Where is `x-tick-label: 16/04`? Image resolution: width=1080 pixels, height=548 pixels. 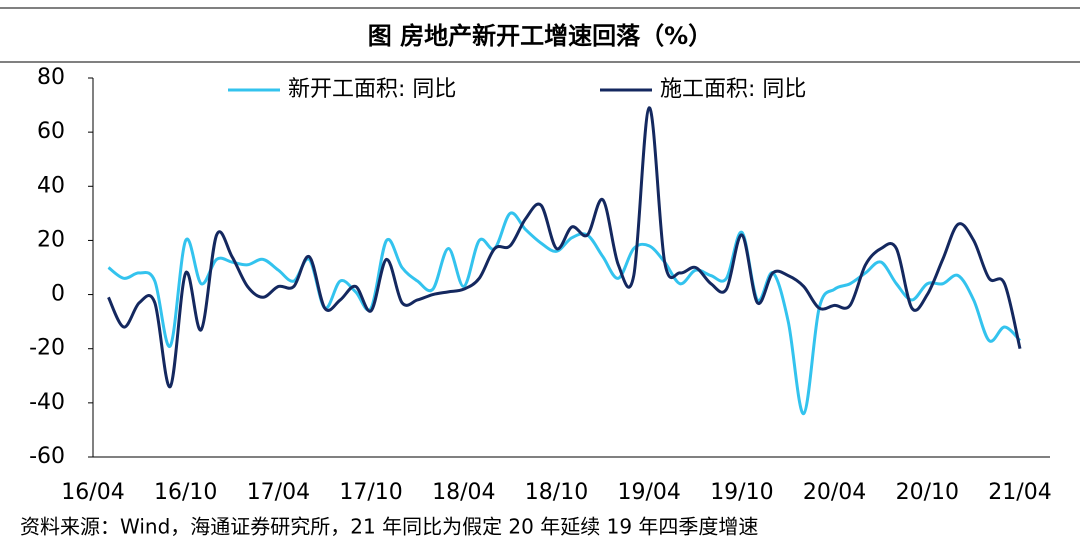
x-tick-label: 16/04 is located at coordinates (92, 492).